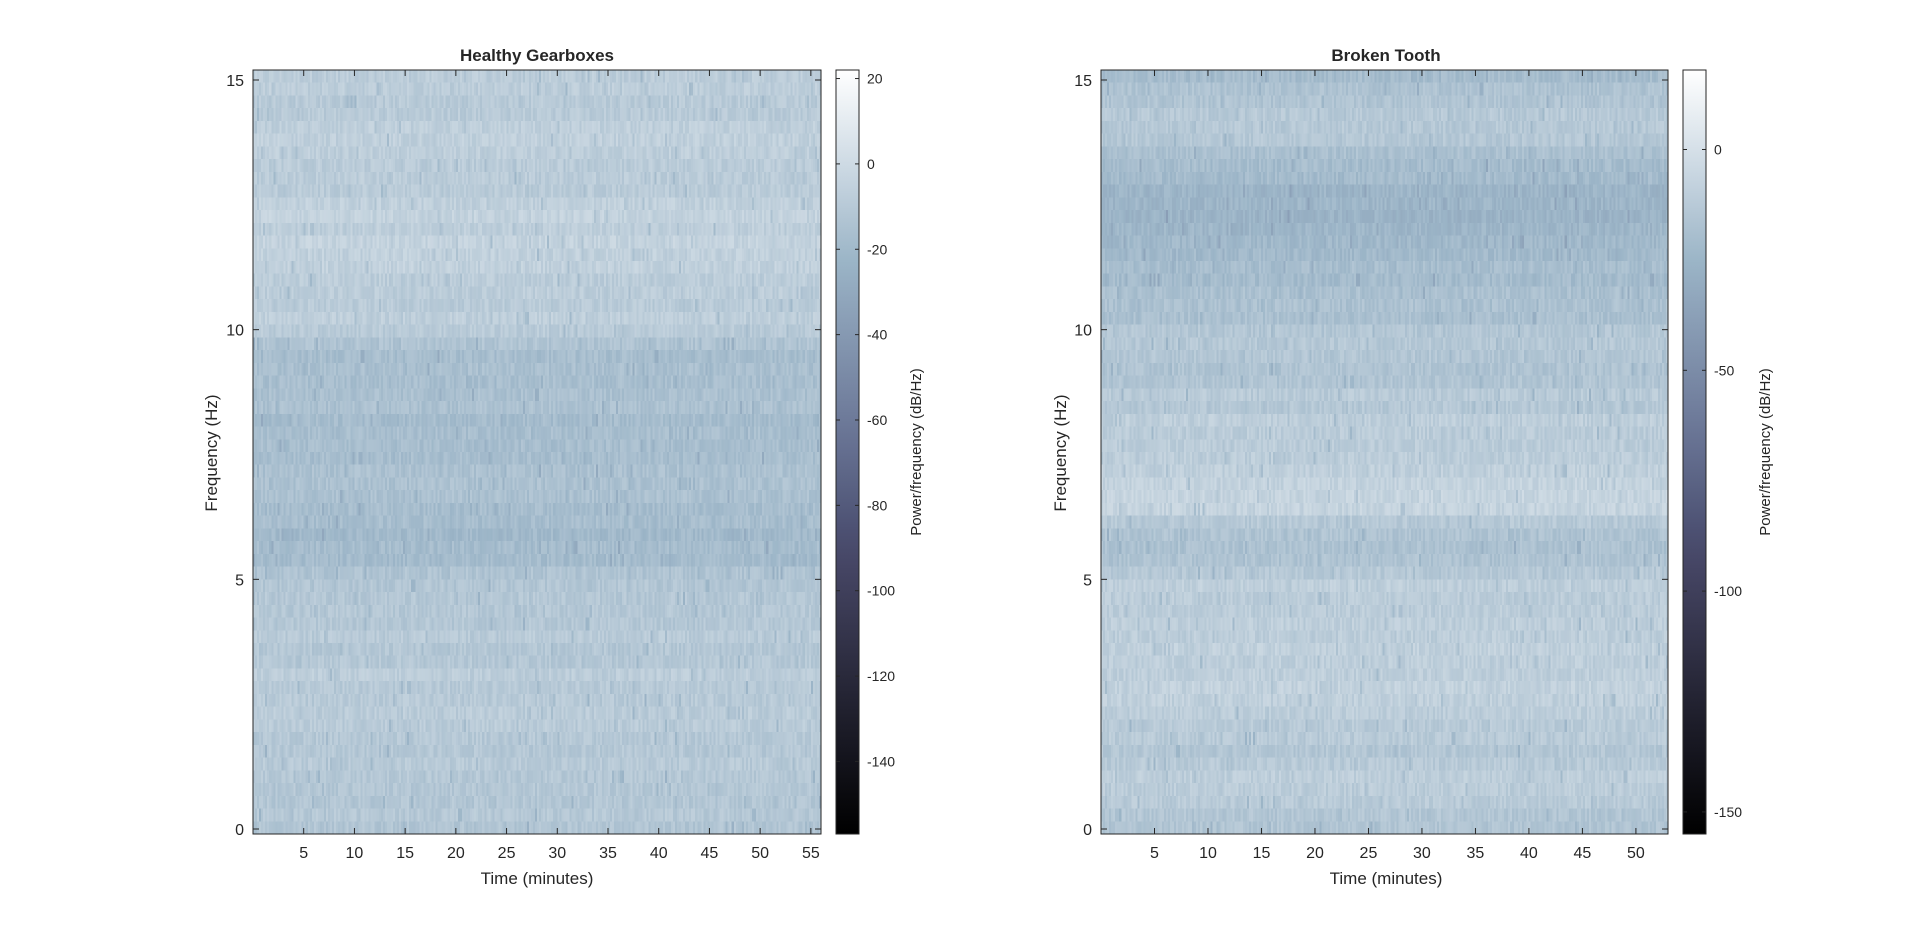 This screenshot has height=941, width=1920. What do you see at coordinates (1712, 452) in the screenshot?
I see `colorbar: 0 -50 -100 -150` at bounding box center [1712, 452].